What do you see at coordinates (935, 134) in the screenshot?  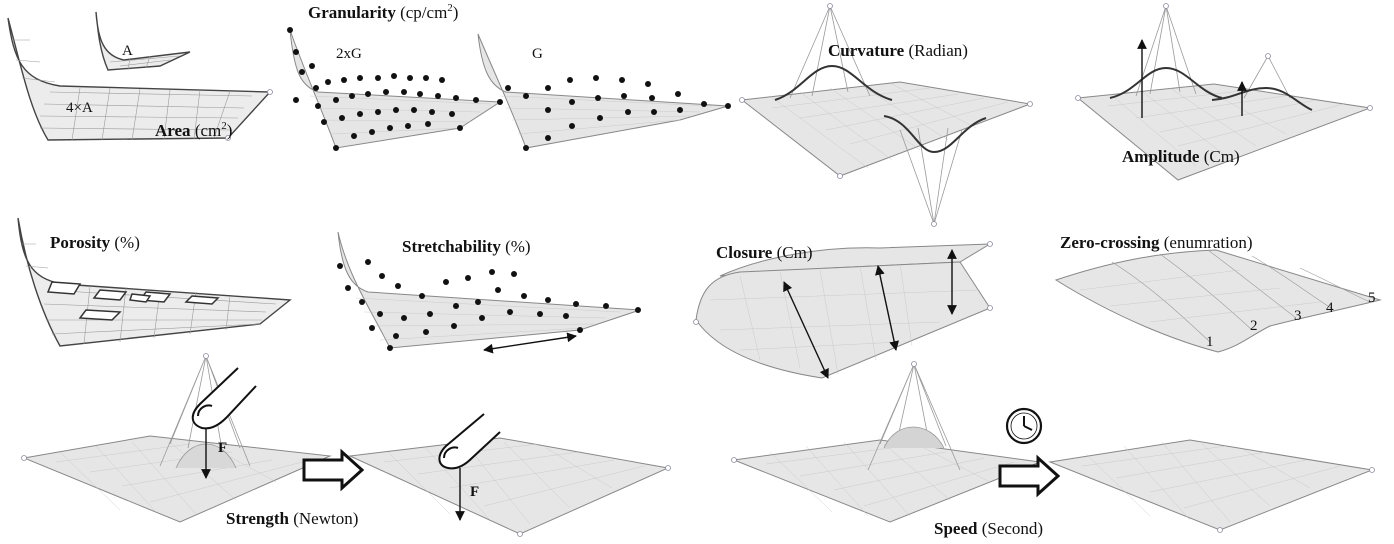 I see `curvature-valley-curve` at bounding box center [935, 134].